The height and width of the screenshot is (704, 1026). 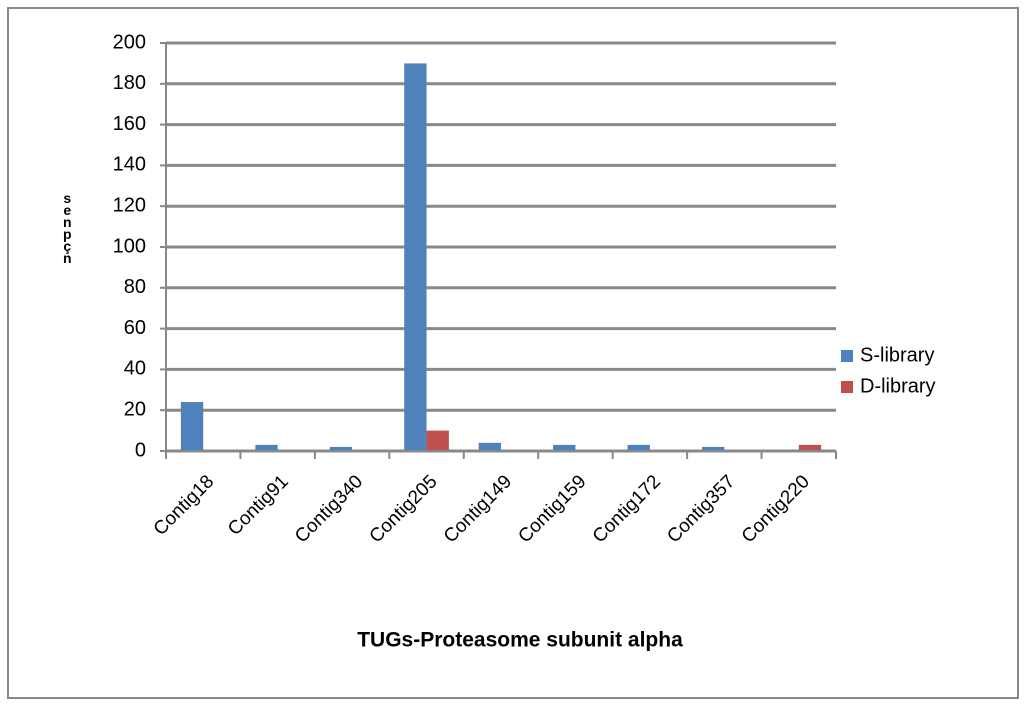 What do you see at coordinates (520, 640) in the screenshot?
I see `x-axis-title: TUGs-Proteasome subunit alpha` at bounding box center [520, 640].